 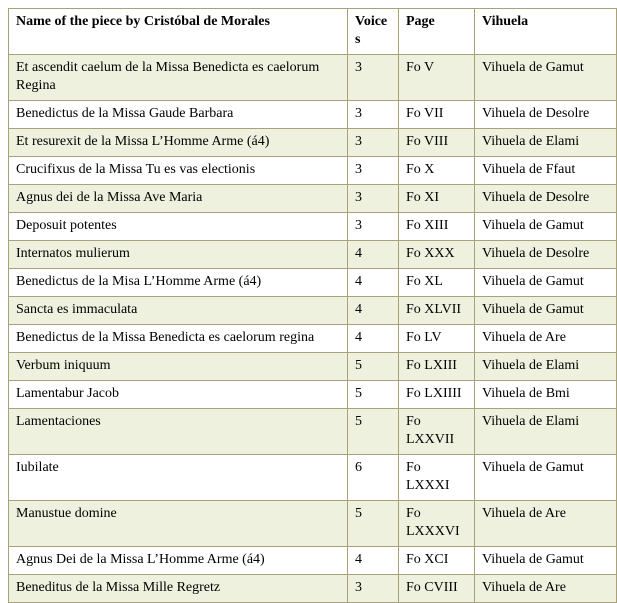 I want to click on page-cell: Fo X, so click(x=436, y=170).